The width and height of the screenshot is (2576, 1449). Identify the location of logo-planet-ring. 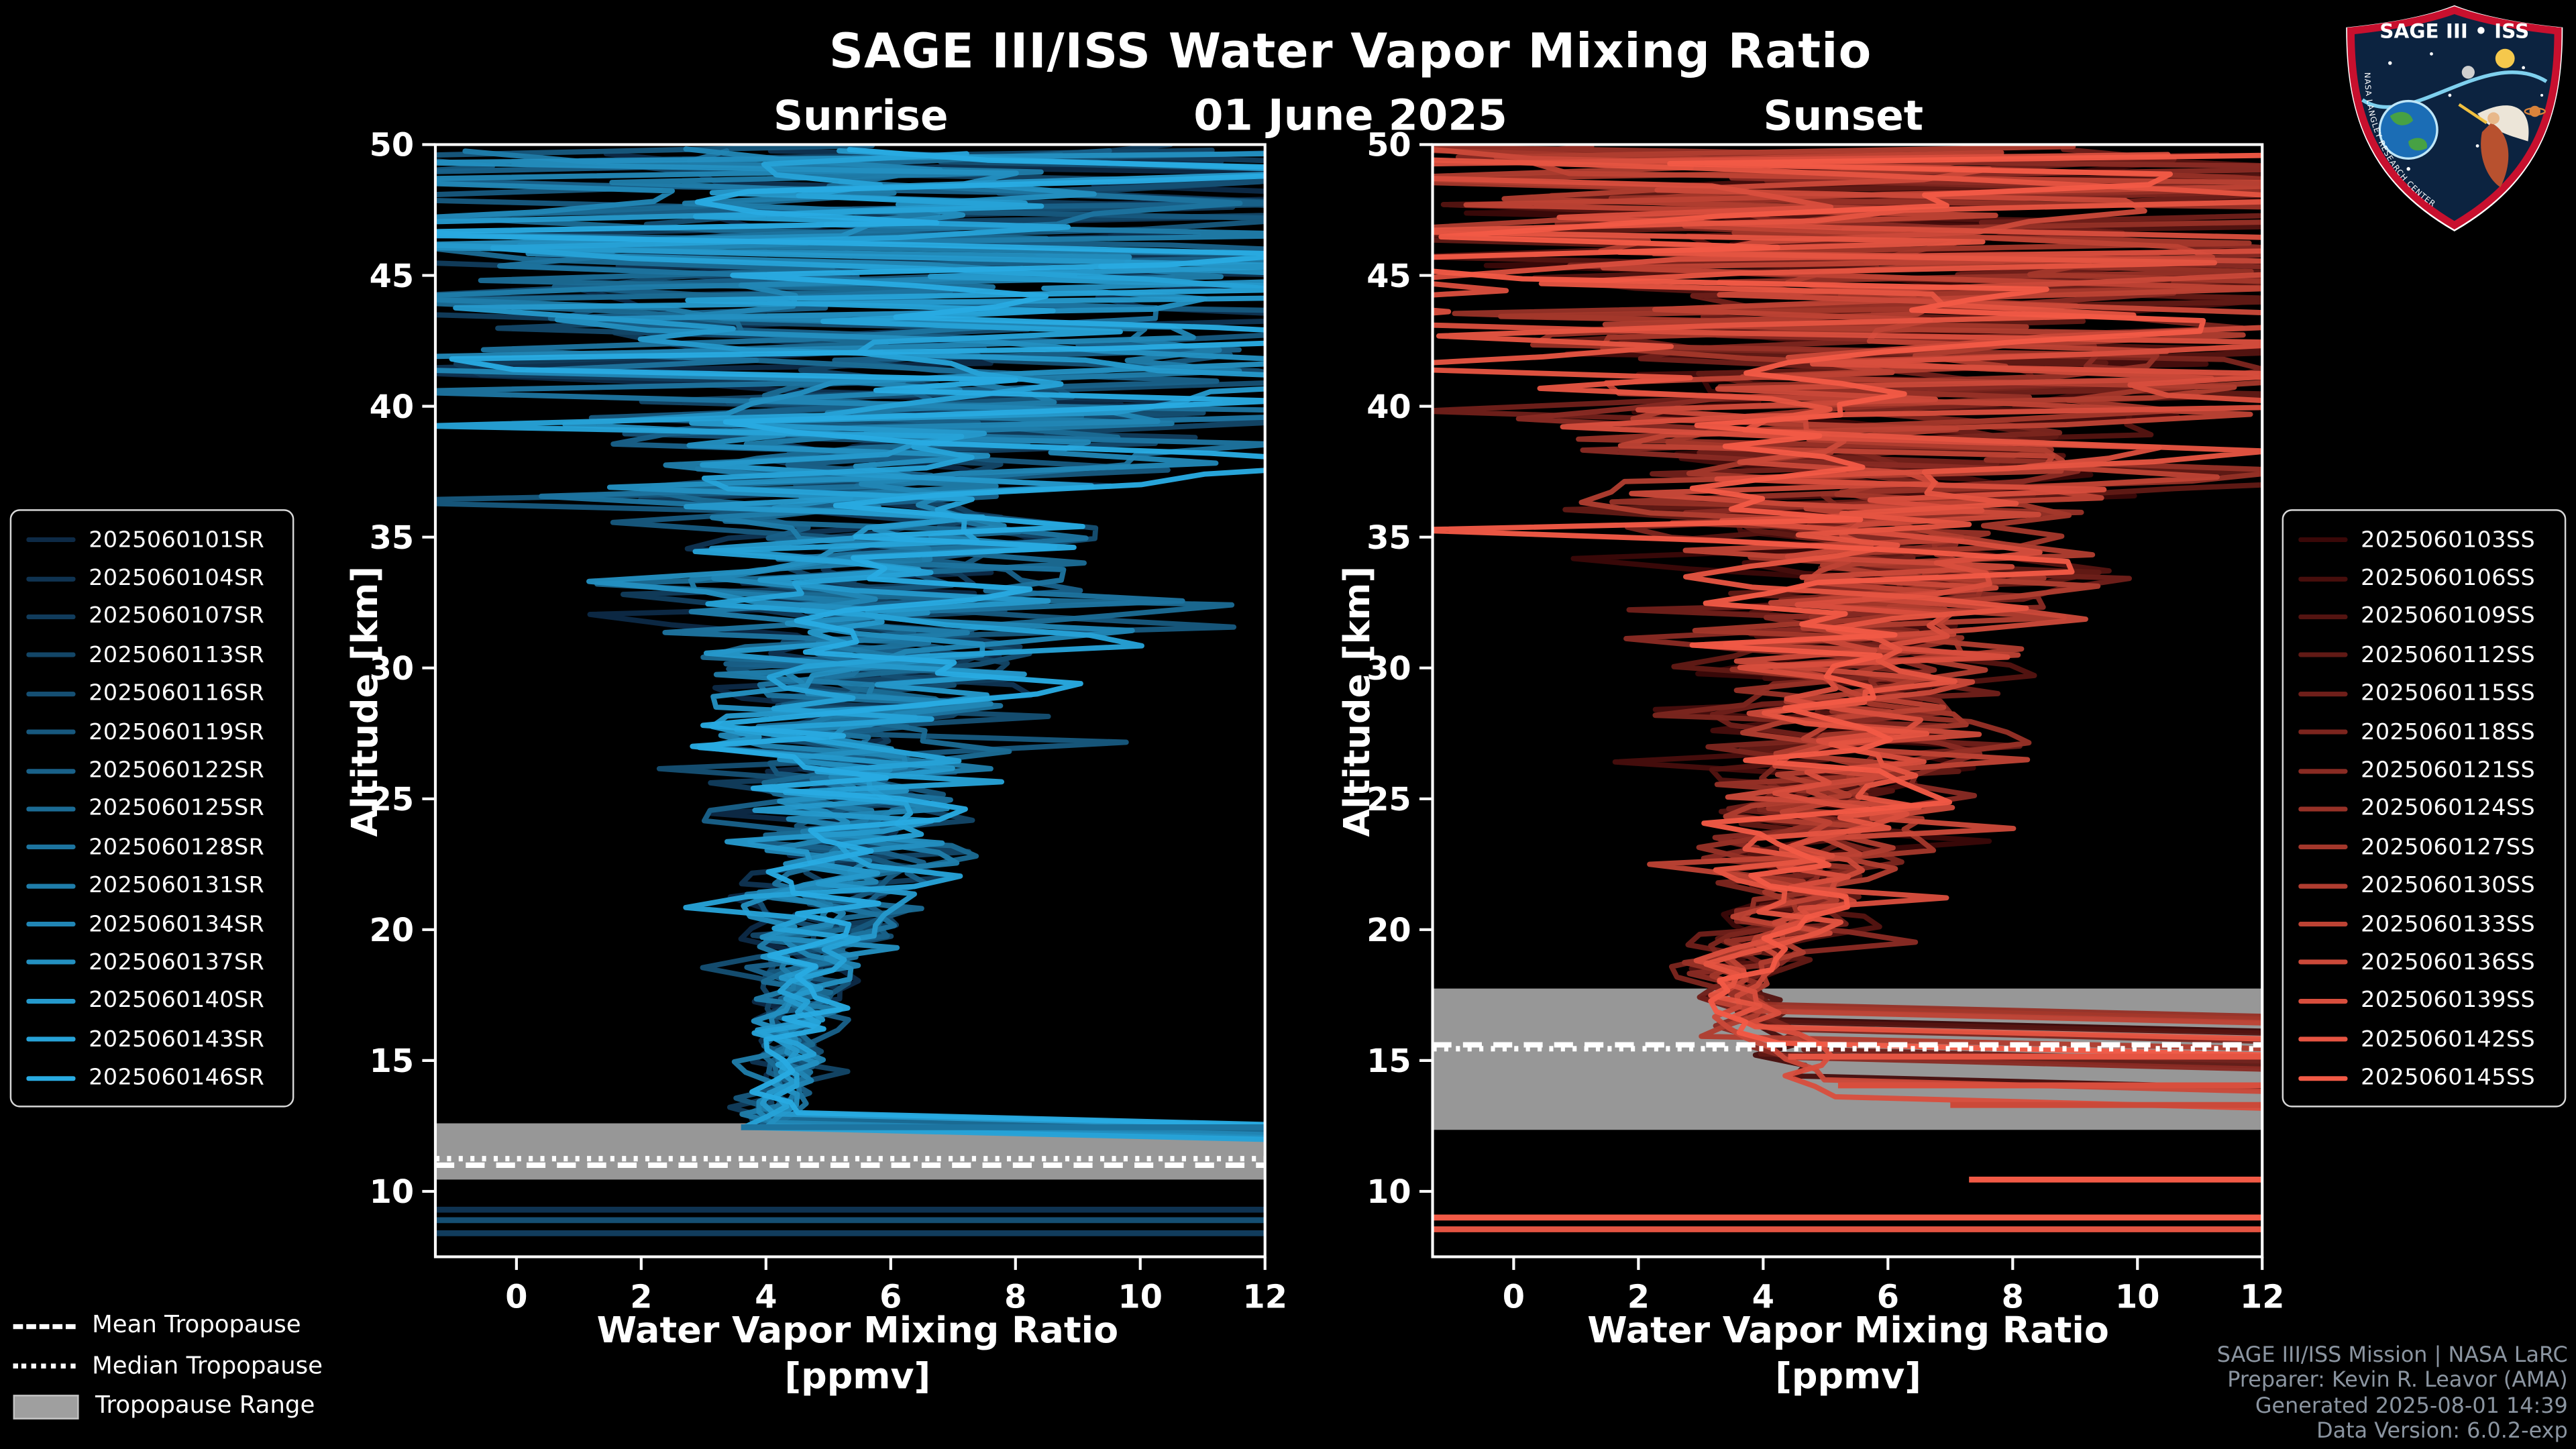
(2535, 111).